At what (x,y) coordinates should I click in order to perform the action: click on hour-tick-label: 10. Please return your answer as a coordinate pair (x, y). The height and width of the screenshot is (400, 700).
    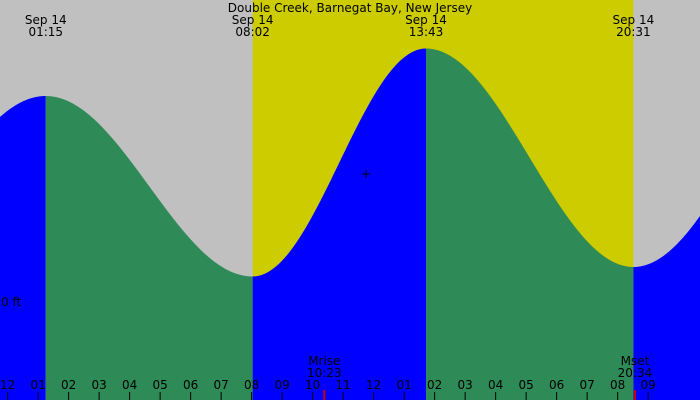
    Looking at the image, I should click on (312, 385).